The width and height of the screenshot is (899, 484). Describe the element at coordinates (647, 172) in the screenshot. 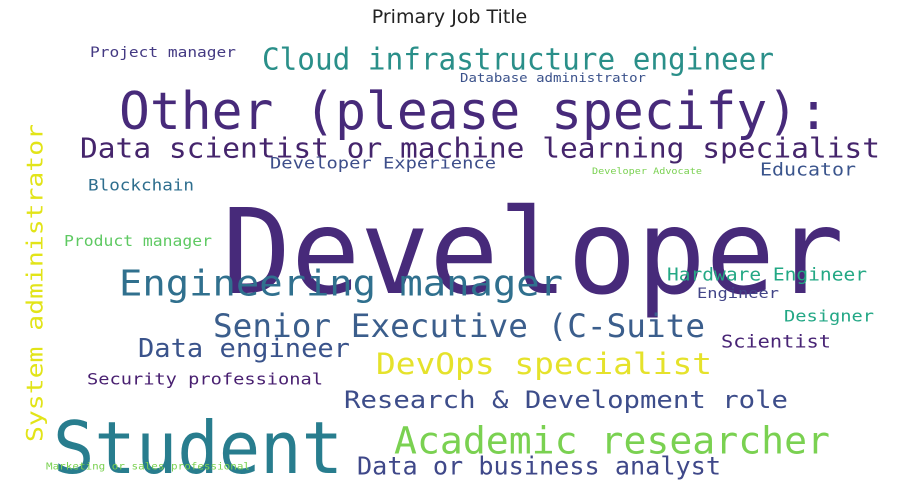

I see `word-developer-advocate: Developer Advocate` at that location.